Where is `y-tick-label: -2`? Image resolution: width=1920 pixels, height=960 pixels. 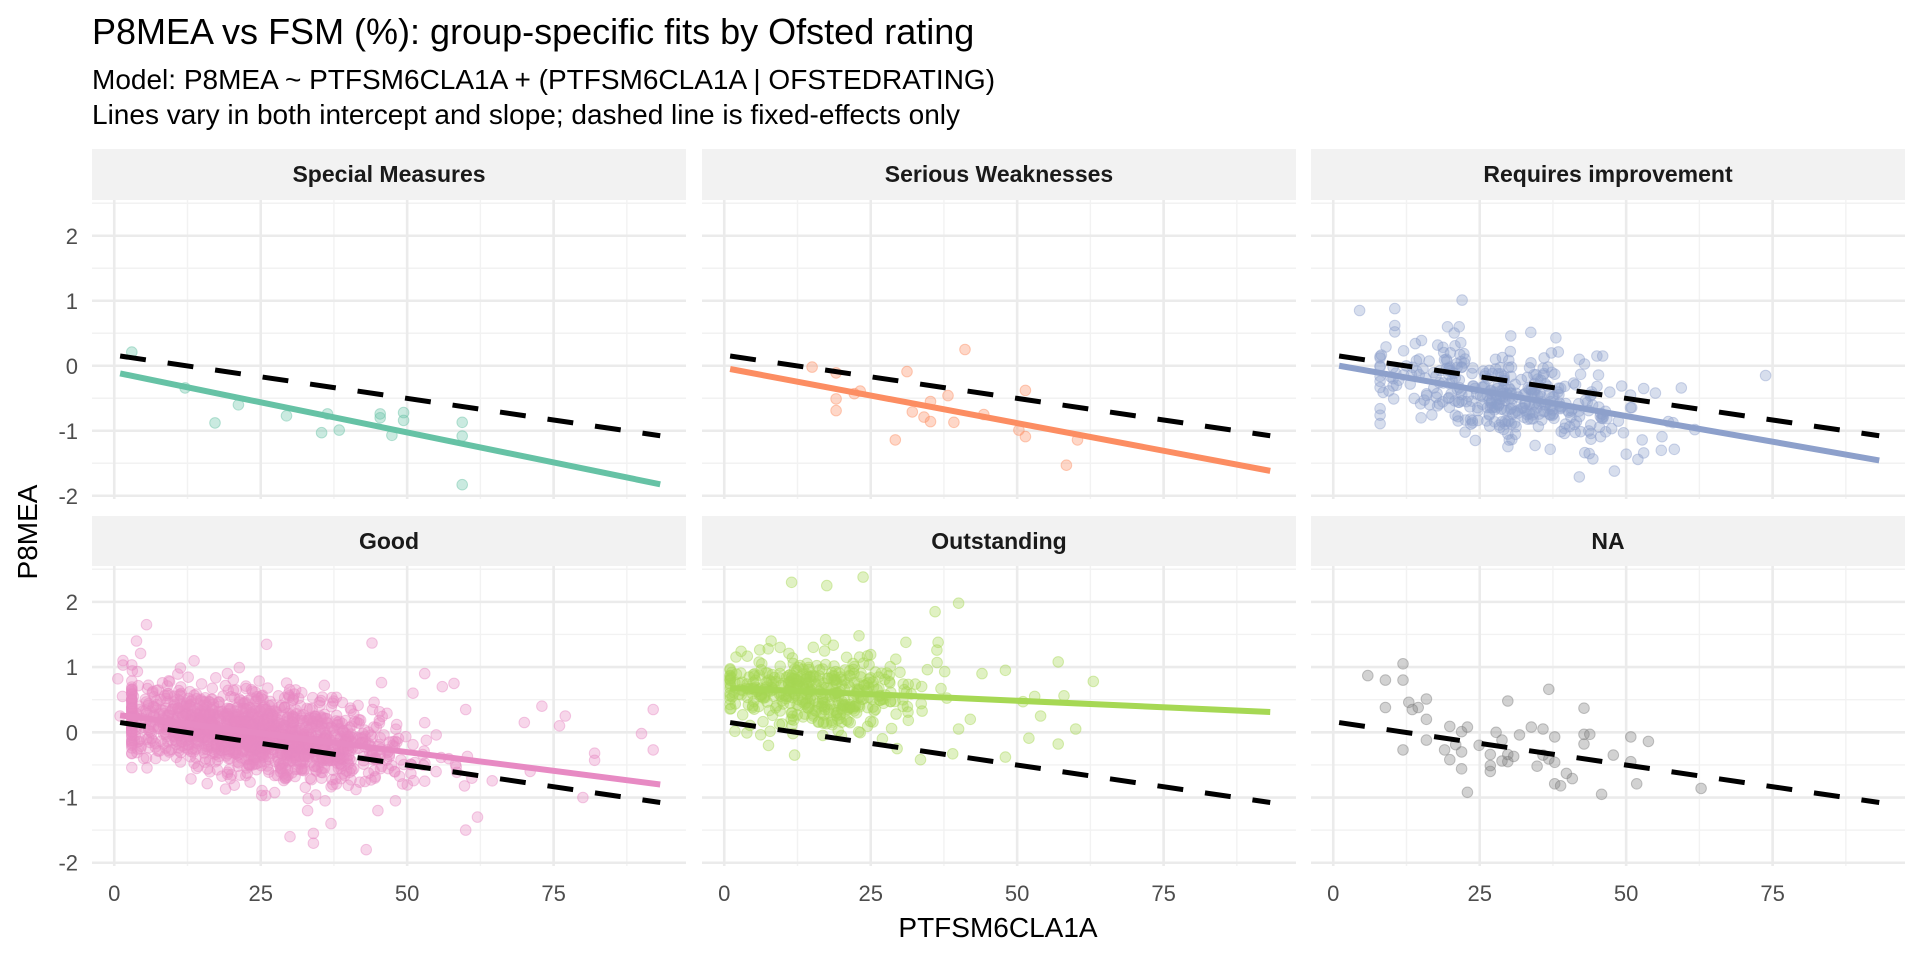 y-tick-label: -2 is located at coordinates (68, 863).